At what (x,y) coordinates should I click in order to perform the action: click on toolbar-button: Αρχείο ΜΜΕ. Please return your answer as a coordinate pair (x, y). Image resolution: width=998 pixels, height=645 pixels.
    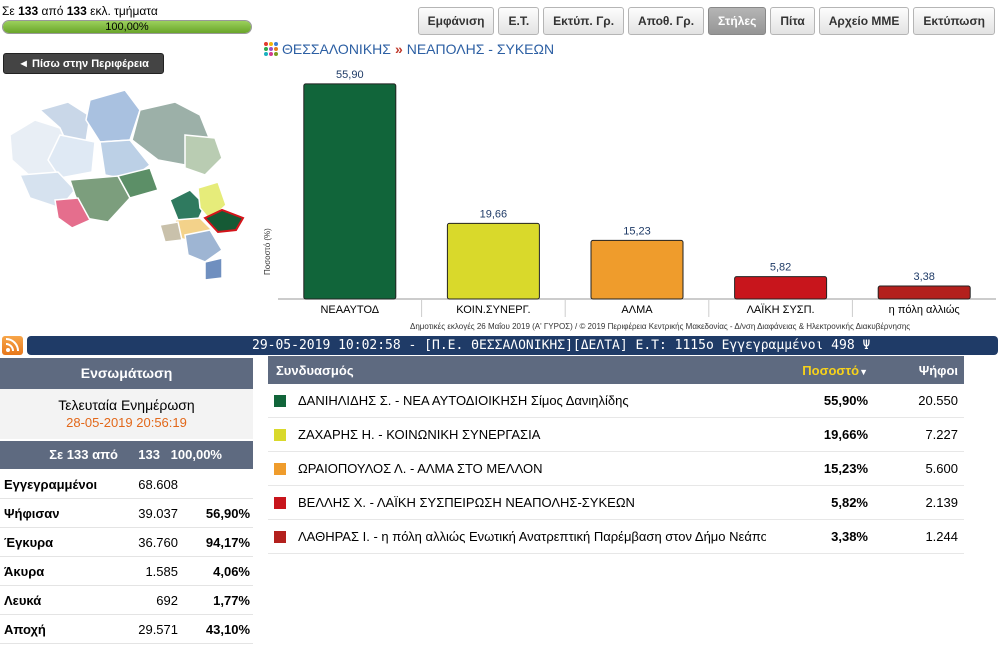
    Looking at the image, I should click on (864, 21).